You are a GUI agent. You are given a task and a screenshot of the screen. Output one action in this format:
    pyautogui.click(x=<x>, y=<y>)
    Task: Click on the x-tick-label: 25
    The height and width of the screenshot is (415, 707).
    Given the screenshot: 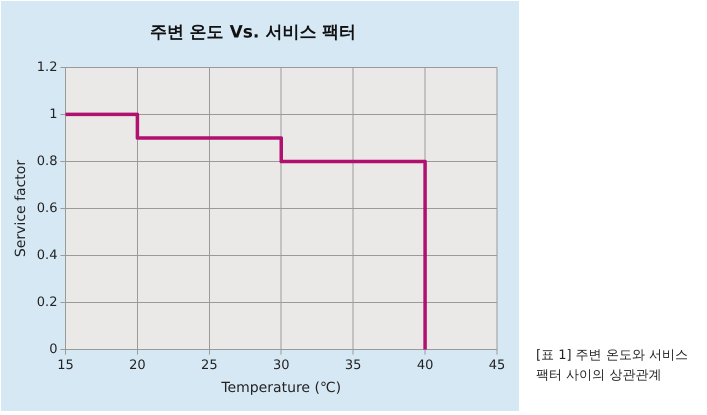 What is the action you would take?
    pyautogui.click(x=209, y=365)
    